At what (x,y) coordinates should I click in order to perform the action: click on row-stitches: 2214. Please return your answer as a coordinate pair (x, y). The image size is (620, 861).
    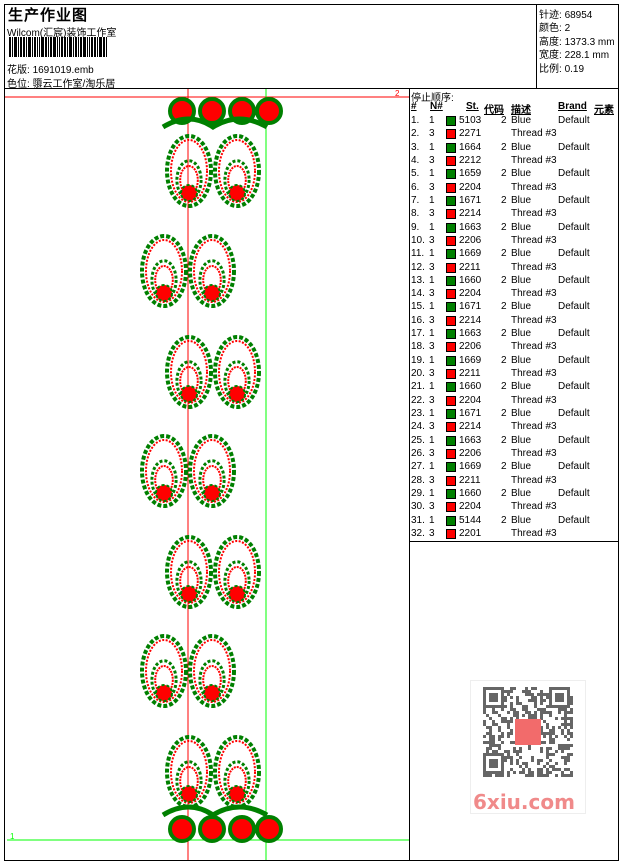
    Looking at the image, I should click on (470, 427).